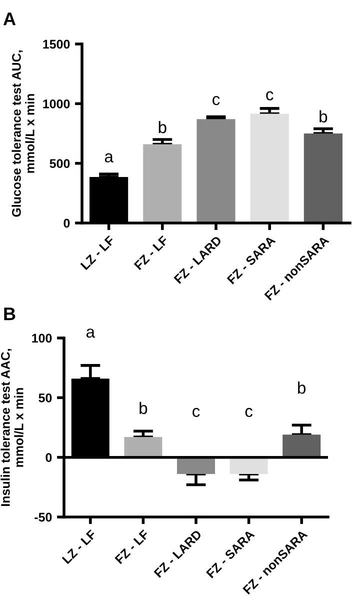 This screenshot has height=599, width=356. Describe the element at coordinates (56, 44) in the screenshot. I see `y-tick-label: 1500` at that location.